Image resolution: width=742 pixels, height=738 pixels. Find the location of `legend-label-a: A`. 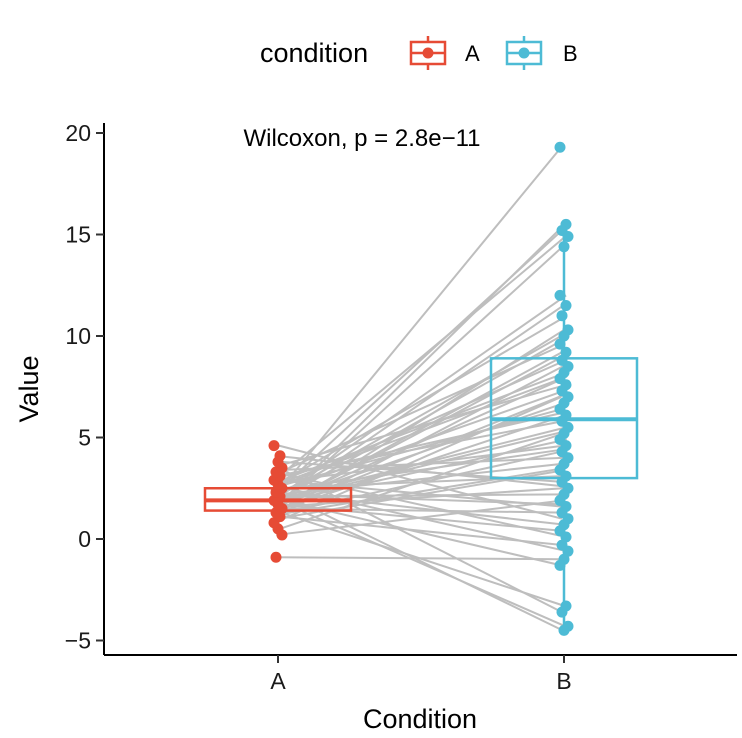

legend-label-a: A is located at coordinates (472, 53).